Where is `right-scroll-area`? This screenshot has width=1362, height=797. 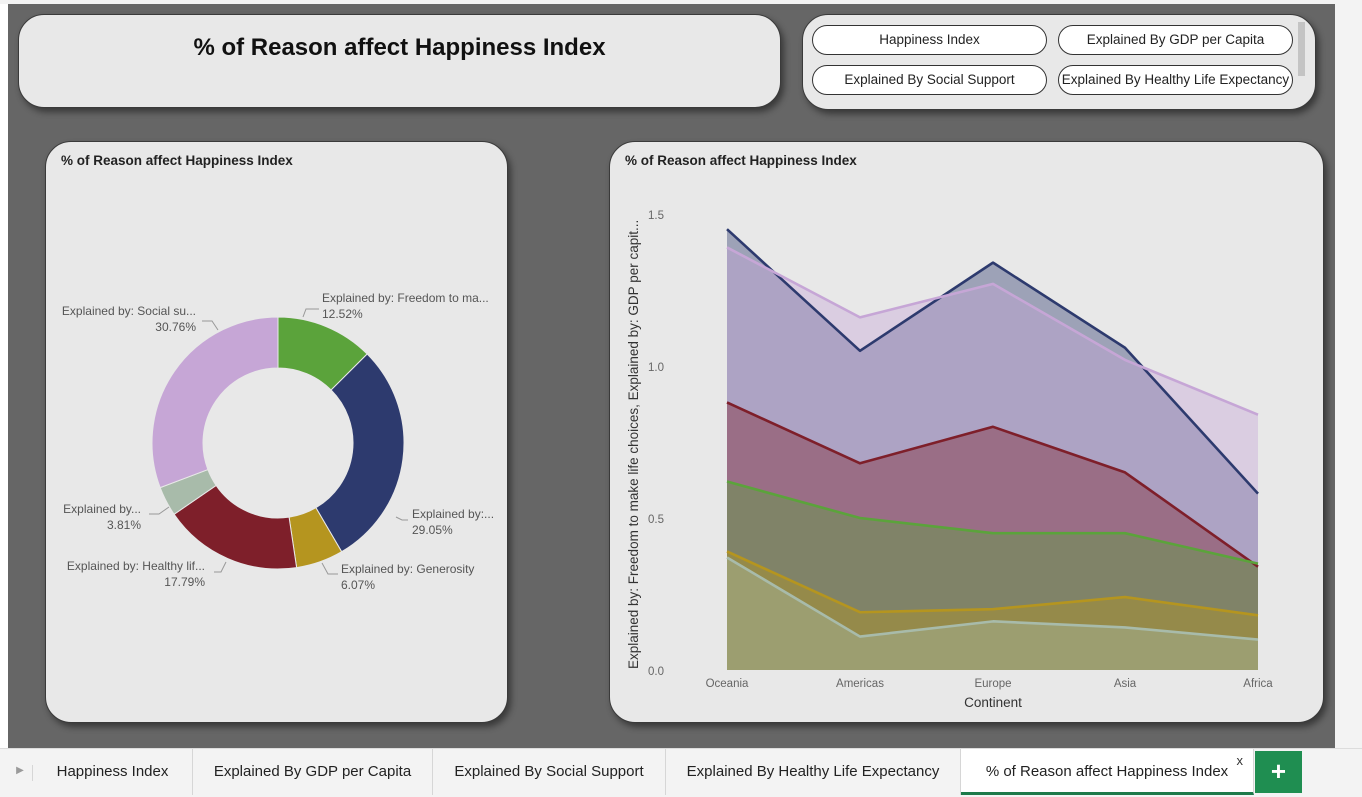
right-scroll-area is located at coordinates (1348, 376).